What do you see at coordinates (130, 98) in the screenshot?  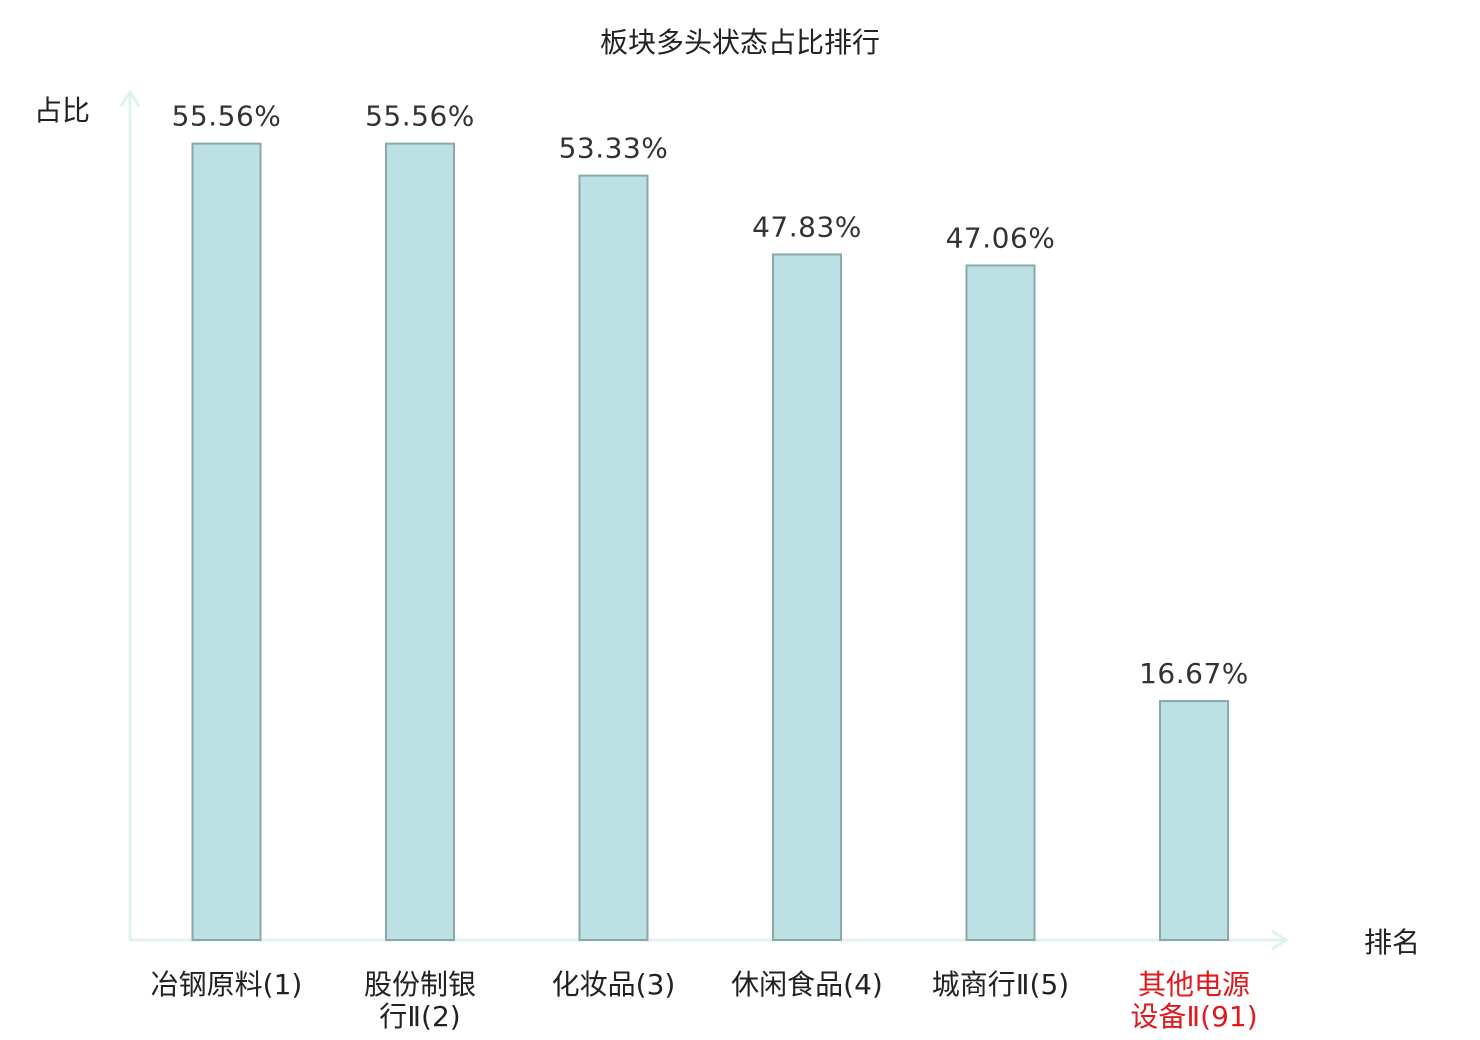 I see `y-axis-arrow` at bounding box center [130, 98].